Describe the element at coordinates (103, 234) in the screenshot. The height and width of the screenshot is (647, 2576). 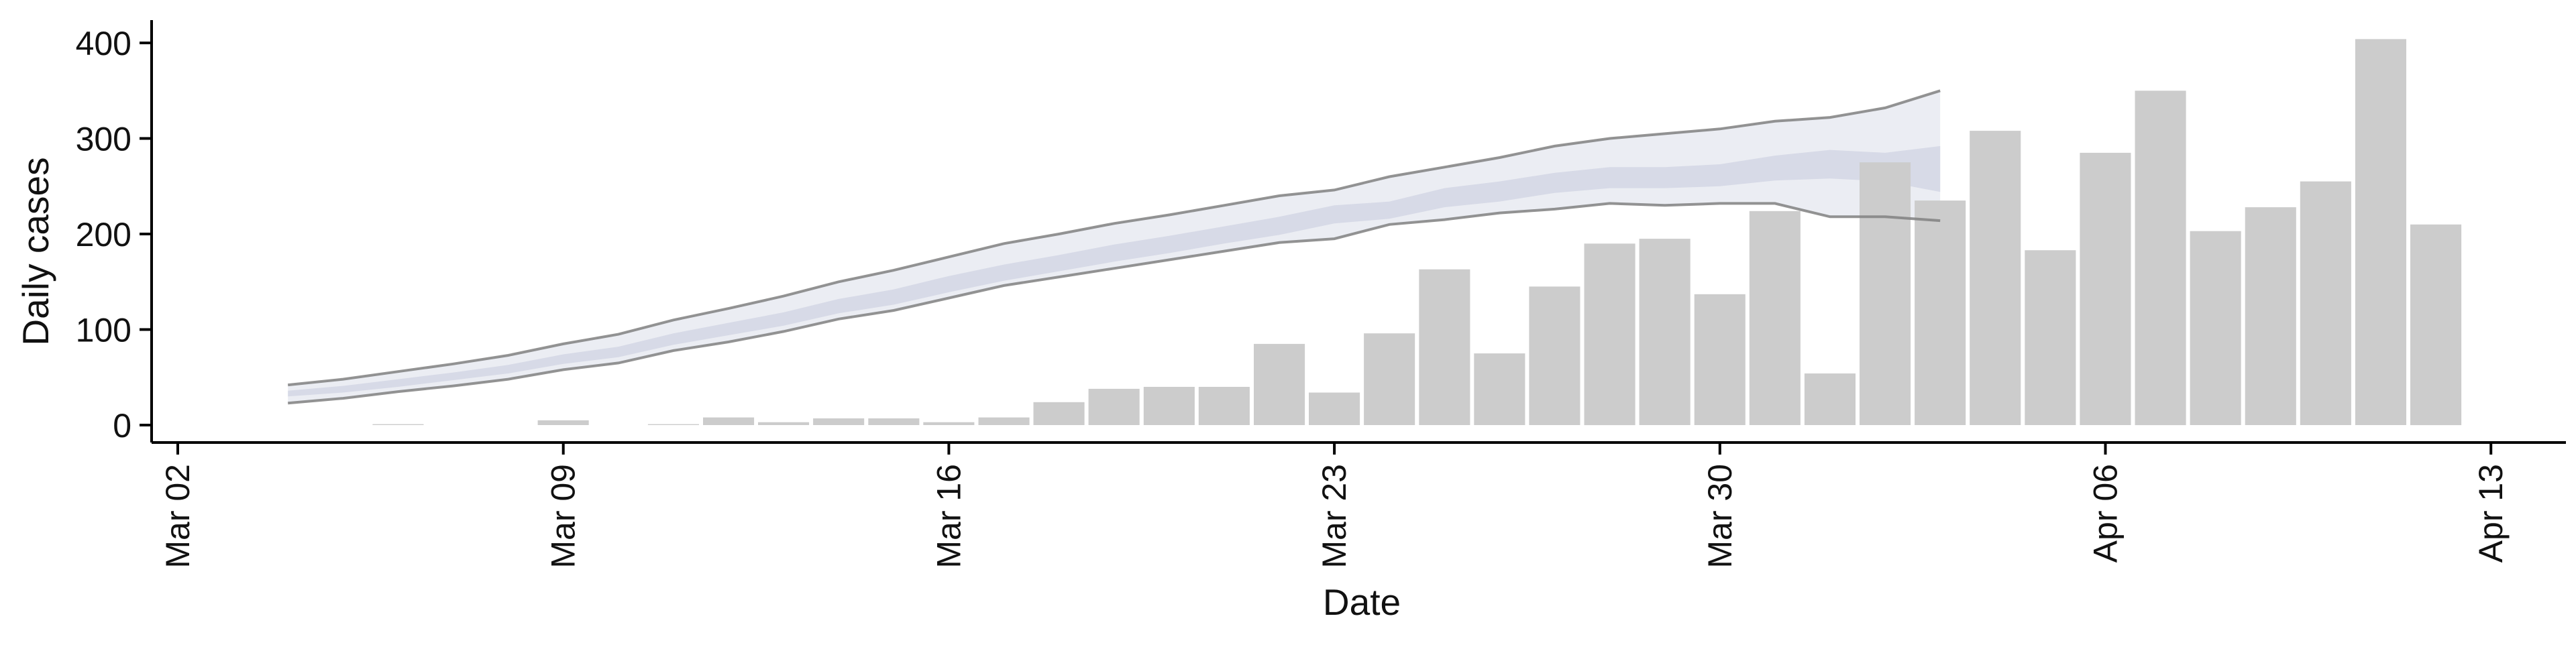
I see `y-tick-label: 200` at that location.